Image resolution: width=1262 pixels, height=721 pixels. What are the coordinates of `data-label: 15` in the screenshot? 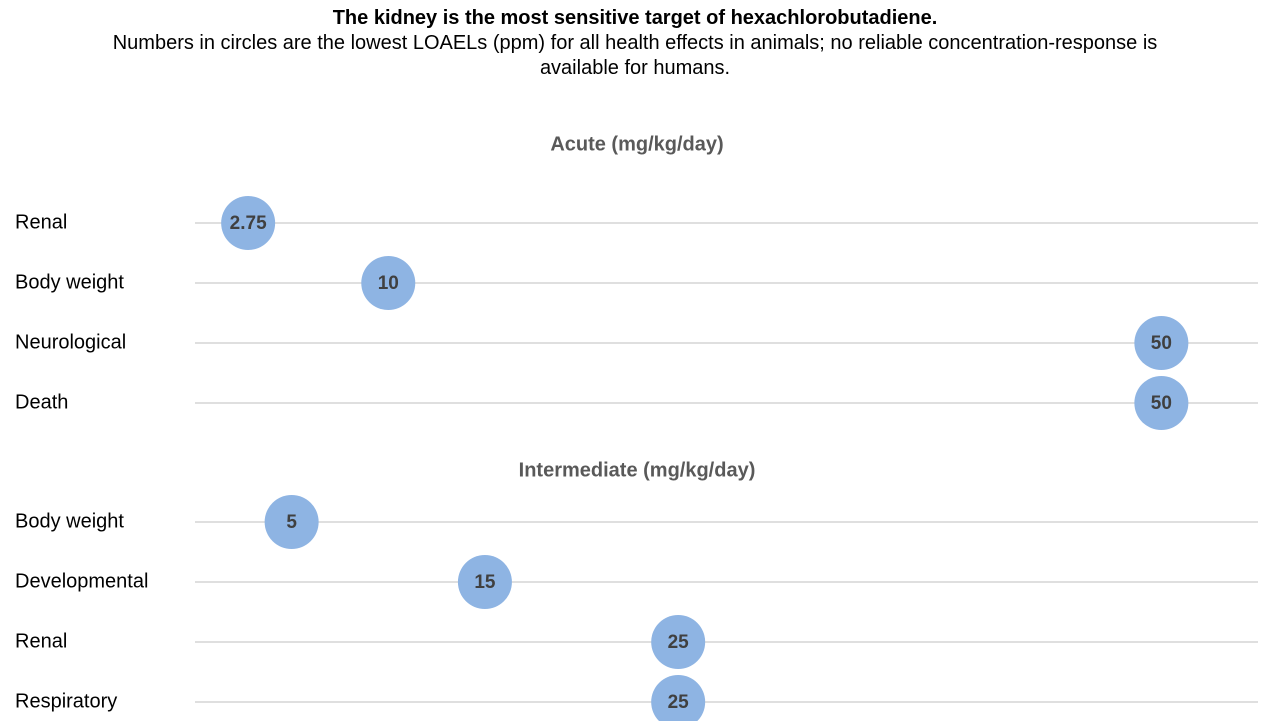 It's located at (485, 582).